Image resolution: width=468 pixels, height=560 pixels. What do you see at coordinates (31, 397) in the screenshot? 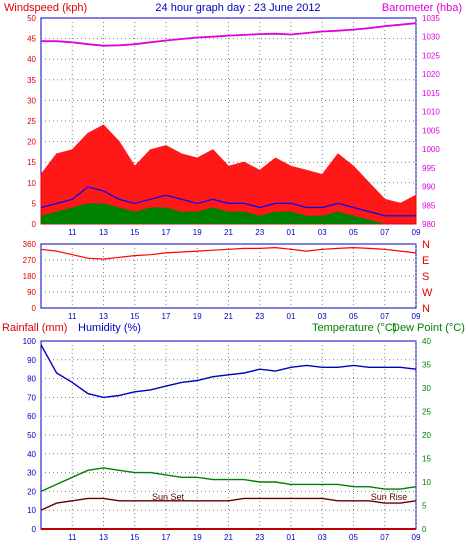
I see `left-tick-label: 70` at bounding box center [31, 397].